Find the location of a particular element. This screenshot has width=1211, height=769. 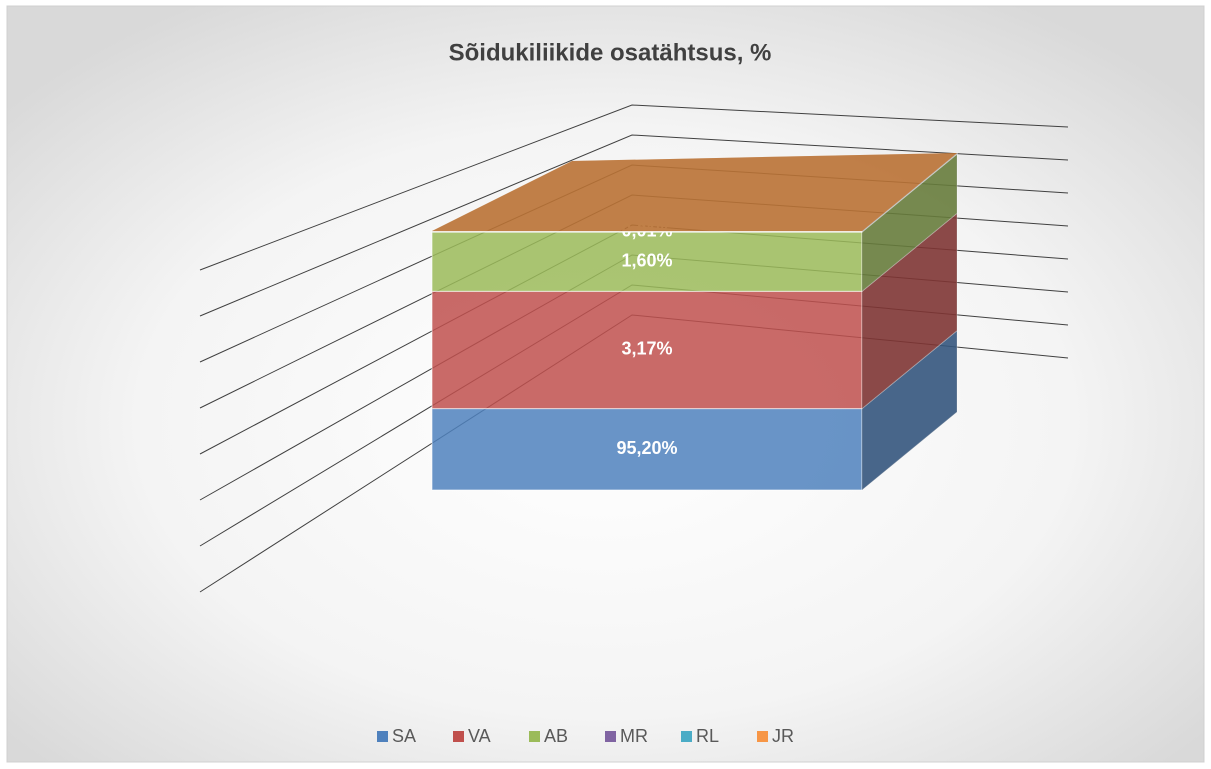

data-label: 3,17% is located at coordinates (646, 349).